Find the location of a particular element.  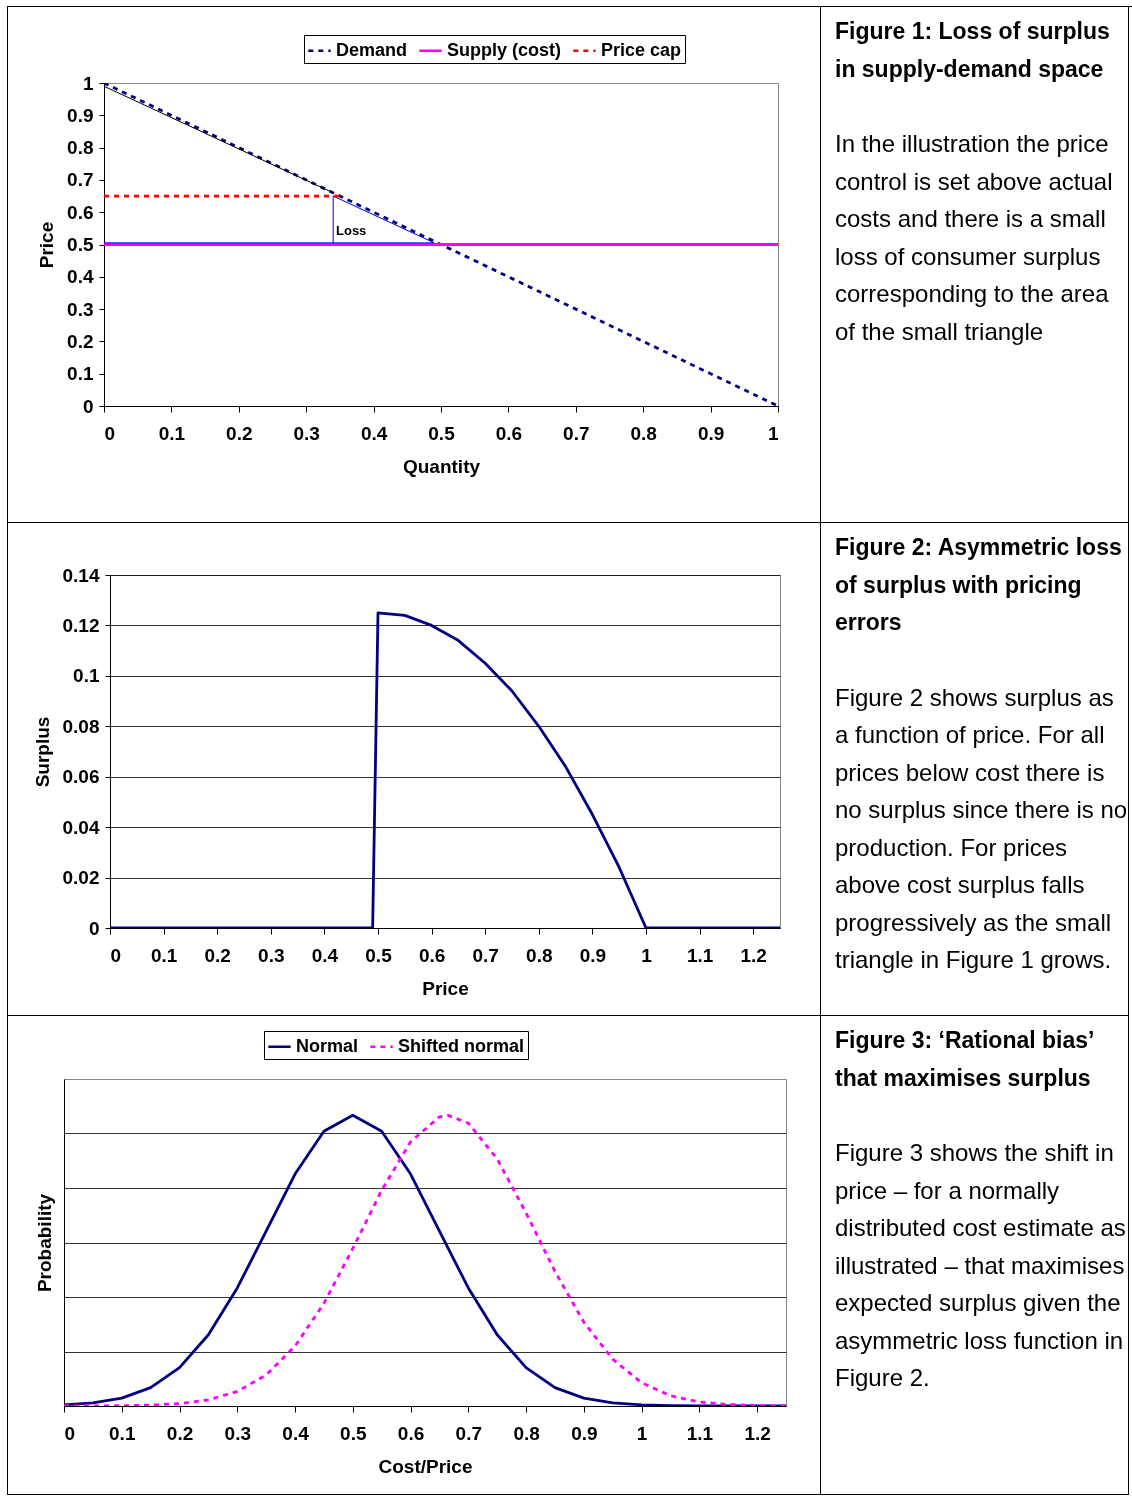

text: Figure 1: Loss of surplus in supply-demand space is located at coordinates (973, 50).